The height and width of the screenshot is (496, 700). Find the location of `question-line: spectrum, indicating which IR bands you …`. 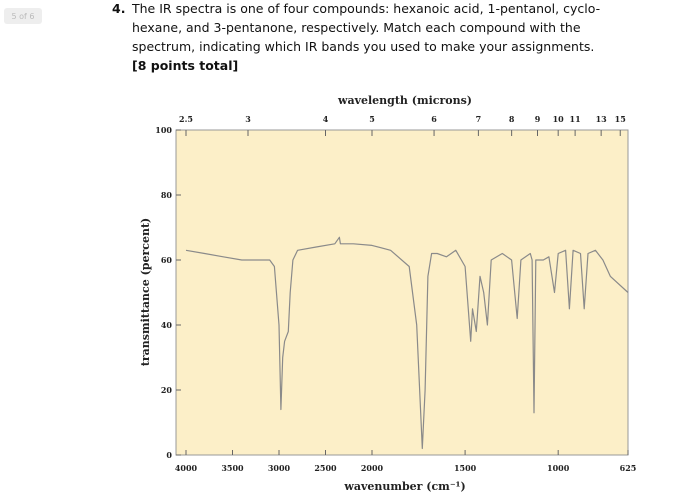

question-line: spectrum, indicating which IR bands you … is located at coordinates (363, 46).